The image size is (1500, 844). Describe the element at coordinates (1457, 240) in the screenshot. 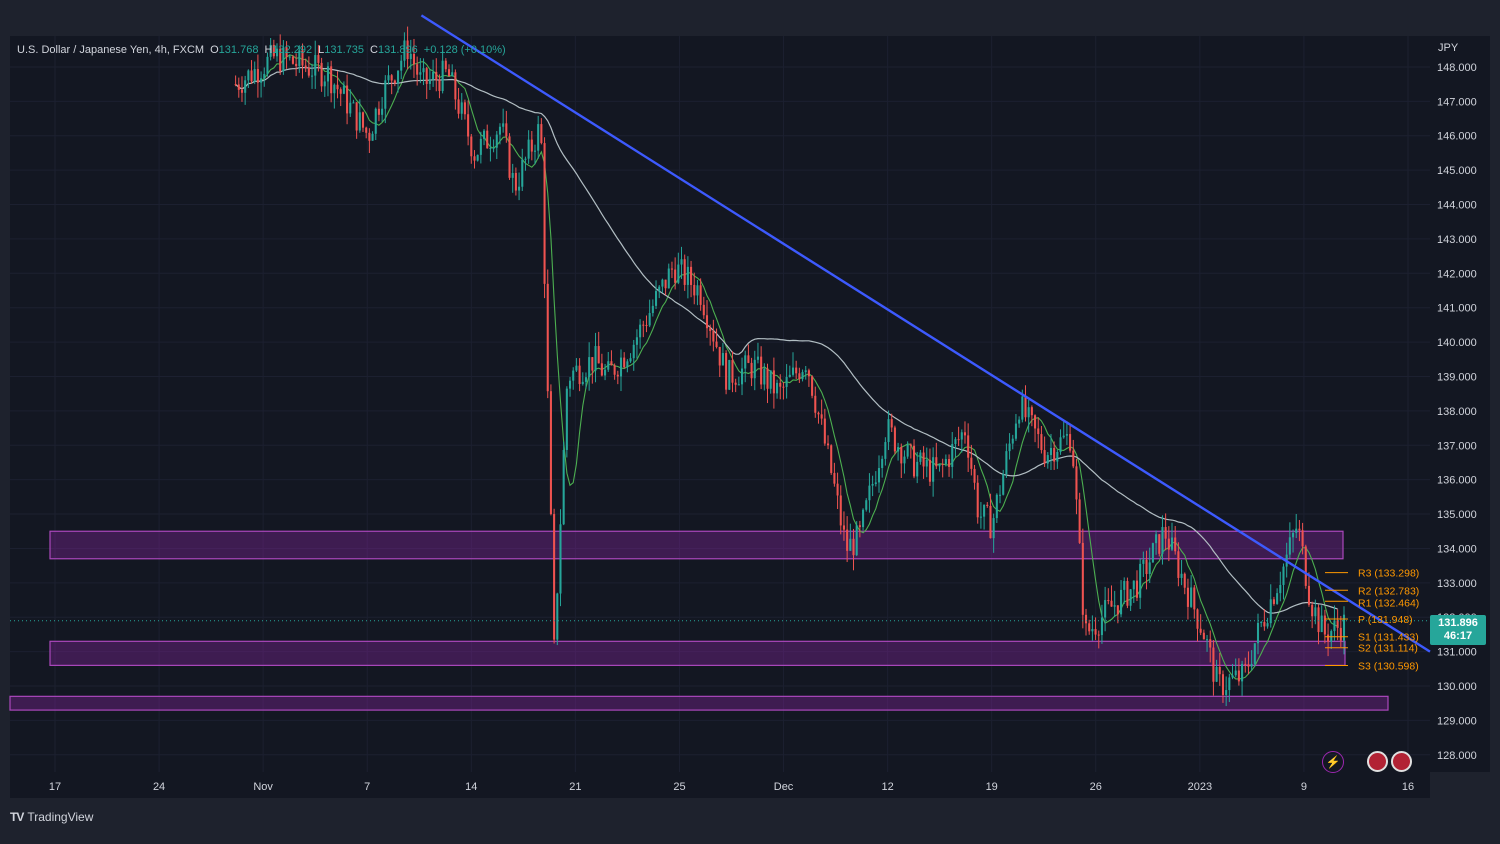

I see `y-tick-label: 143.000` at that location.